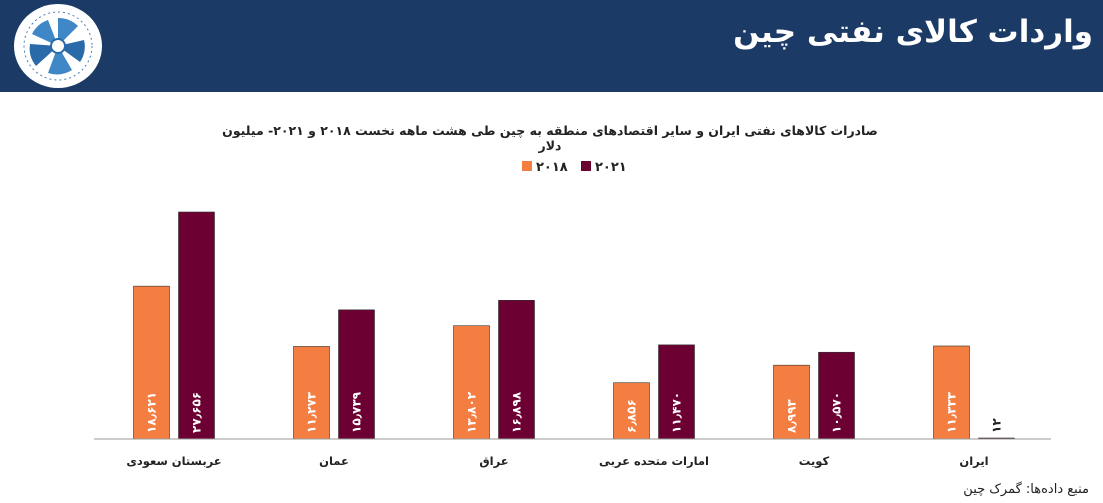 The height and width of the screenshot is (503, 1103). What do you see at coordinates (952, 412) in the screenshot?
I see `data-label-2018-5: ۱۱٫۳۳۳` at bounding box center [952, 412].